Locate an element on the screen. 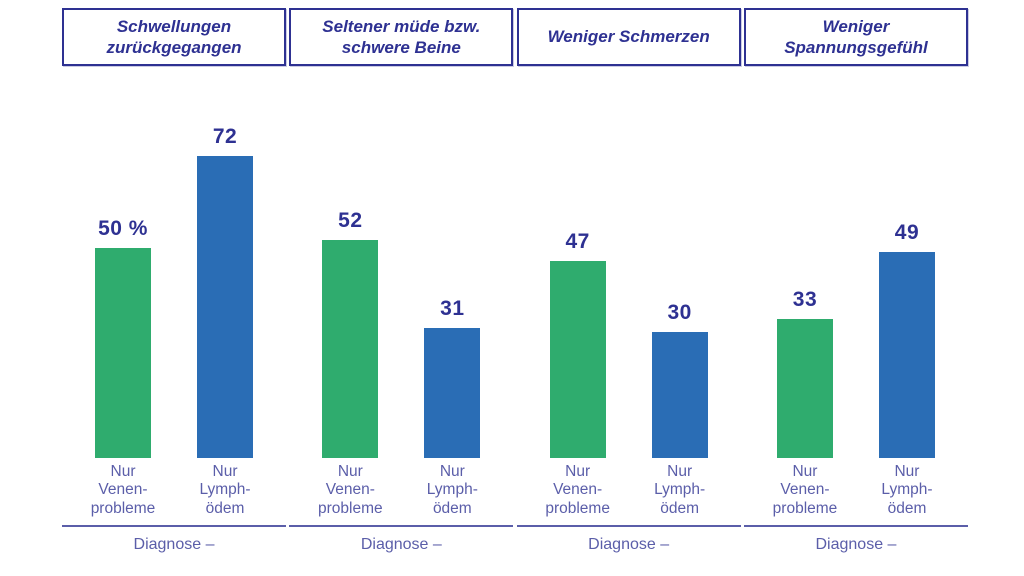 This screenshot has height=576, width=1024. panel-title-box: Seltener müde bzw. schwere Beine is located at coordinates (401, 37).